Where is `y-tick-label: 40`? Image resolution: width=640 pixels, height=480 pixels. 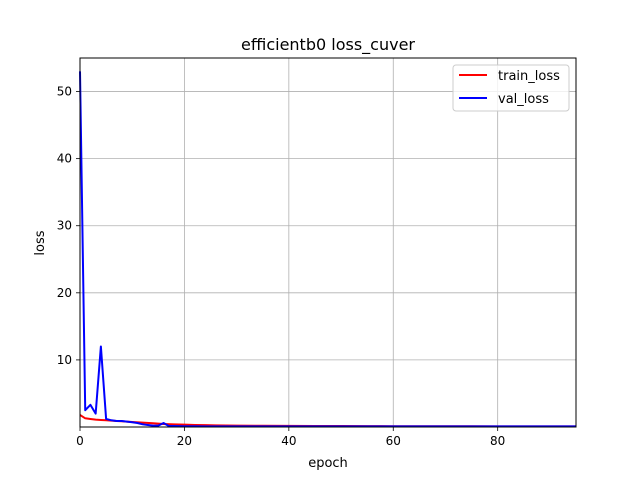 y-tick-label: 40 is located at coordinates (64, 159).